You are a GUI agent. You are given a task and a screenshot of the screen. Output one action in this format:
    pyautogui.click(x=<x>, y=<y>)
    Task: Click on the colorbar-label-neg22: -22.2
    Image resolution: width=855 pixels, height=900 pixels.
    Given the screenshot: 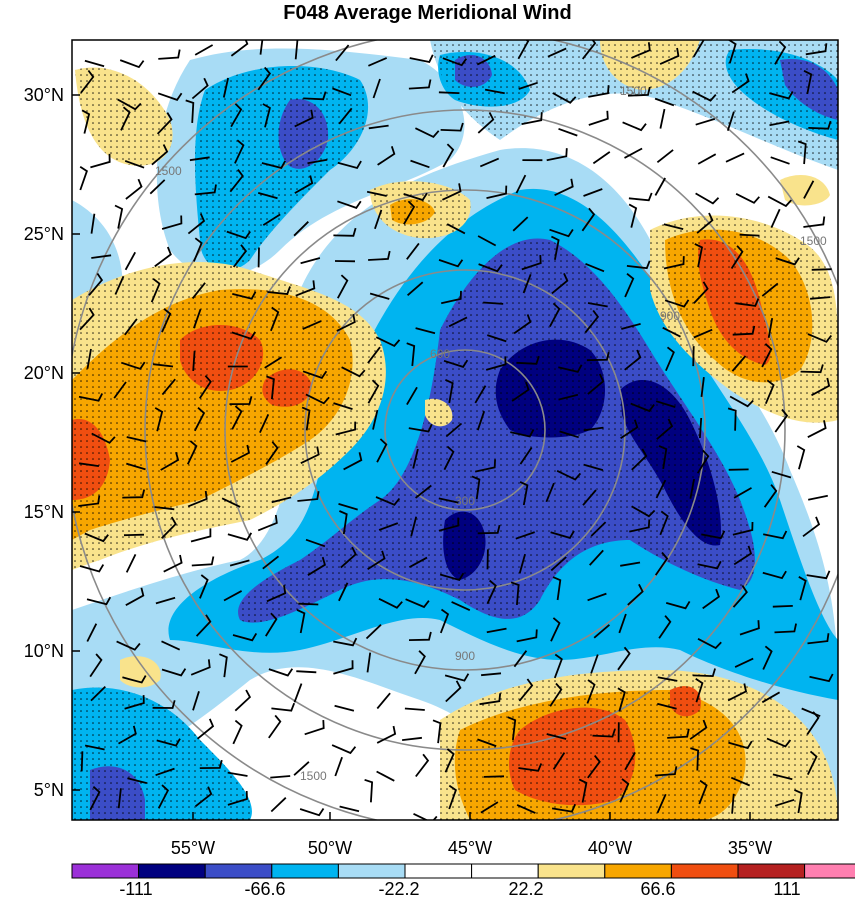 What is the action you would take?
    pyautogui.click(x=398, y=889)
    